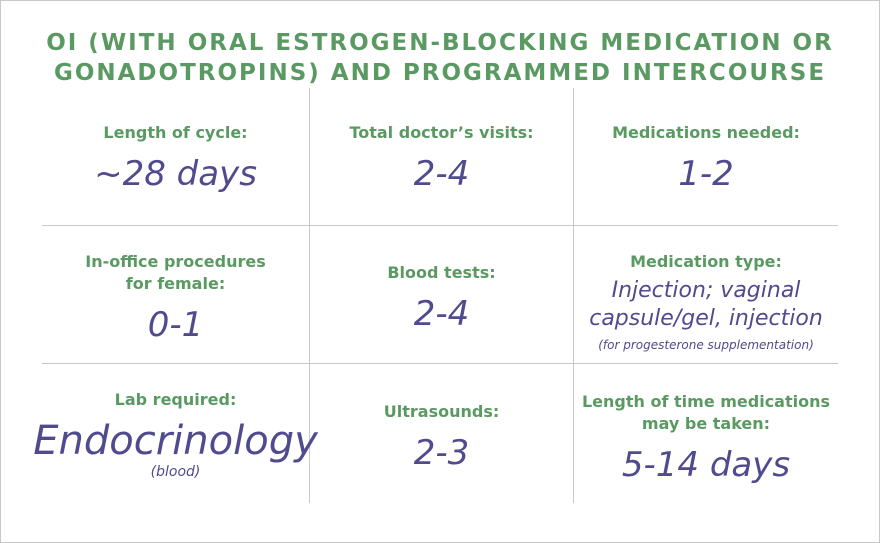 The image size is (880, 543). Describe the element at coordinates (706, 318) in the screenshot. I see `medication-type-value-2: capsule/gel, injection` at that location.